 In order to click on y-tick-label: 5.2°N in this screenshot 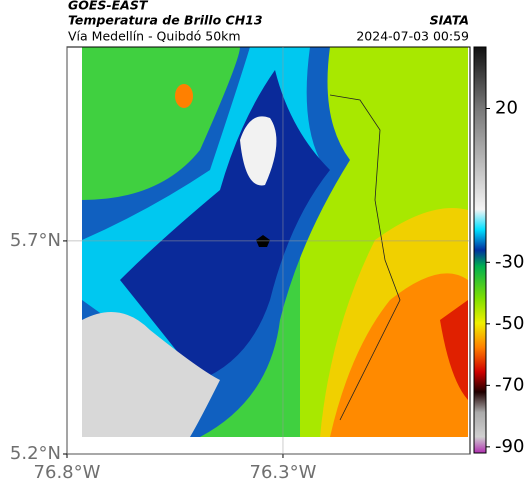, I will do `click(35, 453)`.